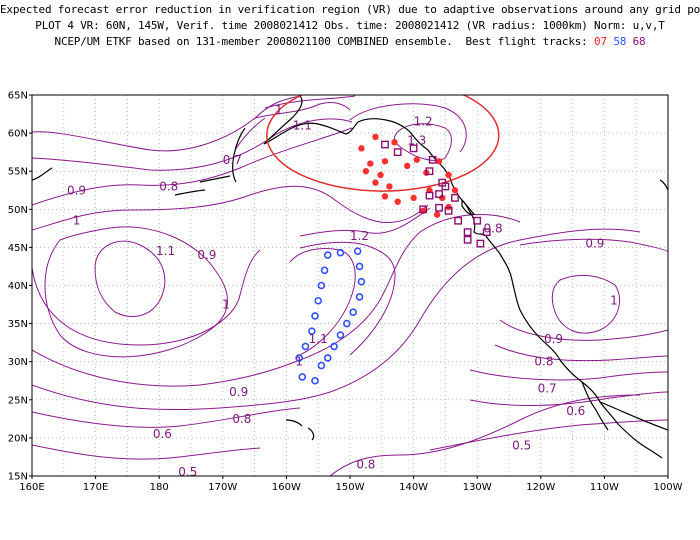  Describe the element at coordinates (130, 278) in the screenshot. I see `contour-1.1-loop` at that location.